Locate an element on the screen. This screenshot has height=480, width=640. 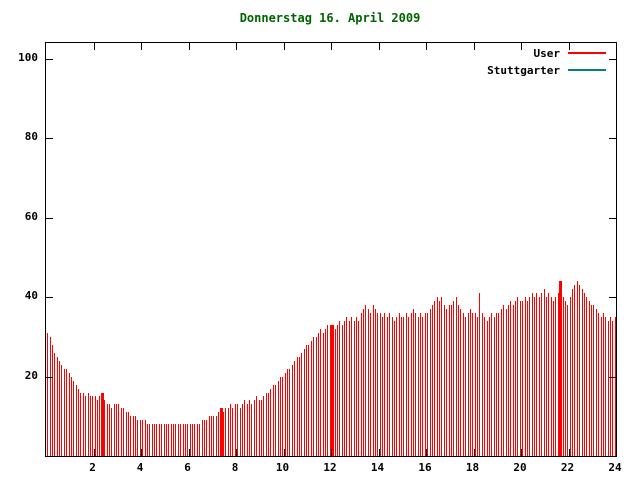
x-tick-label: 6 is located at coordinates (187, 467).